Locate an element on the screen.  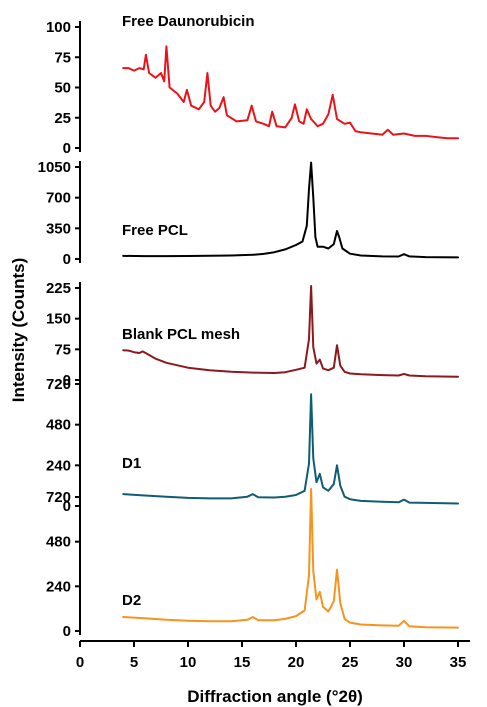
y-tick-label: 100 is located at coordinates (58, 27).